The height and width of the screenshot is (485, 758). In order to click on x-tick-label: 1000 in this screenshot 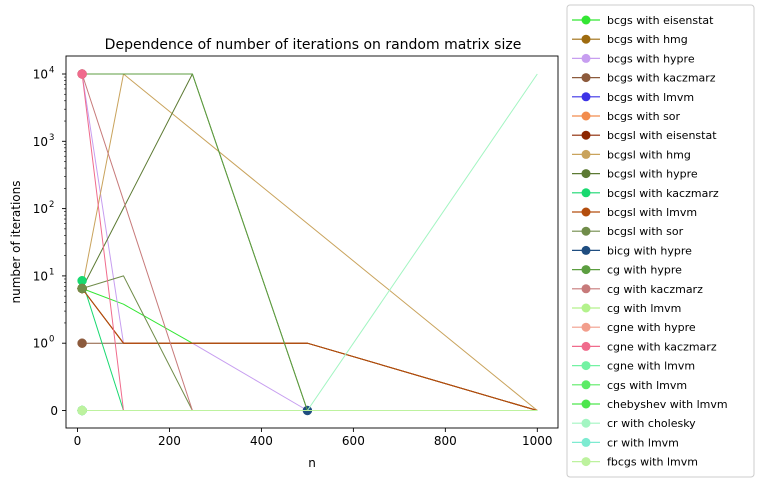, I will do `click(537, 441)`.